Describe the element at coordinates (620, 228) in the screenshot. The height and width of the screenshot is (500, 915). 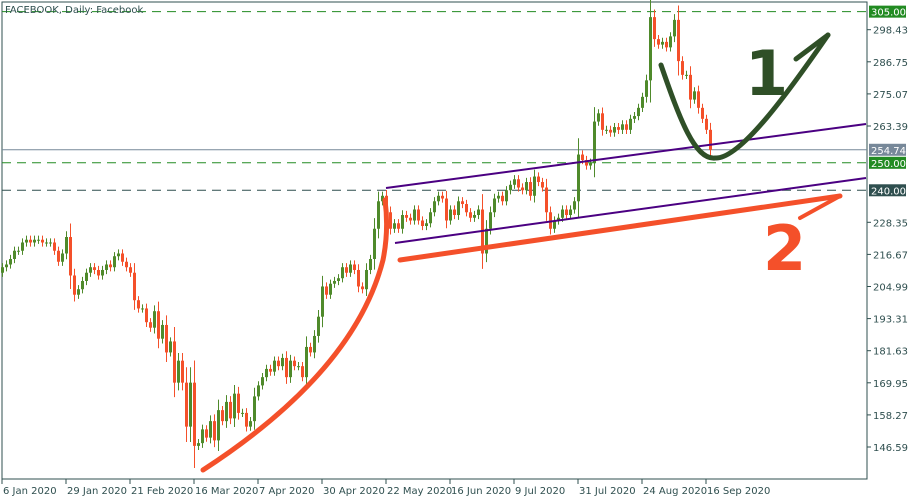
I see `arrow-2-line` at that location.